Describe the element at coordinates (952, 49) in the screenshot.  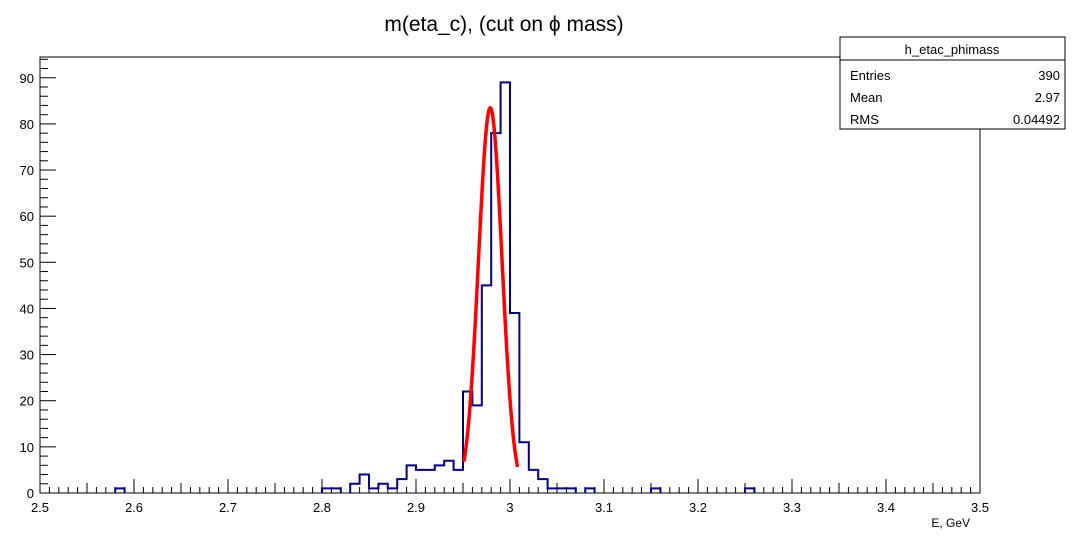
I see `stats-box-name: h_etac_phimass` at that location.